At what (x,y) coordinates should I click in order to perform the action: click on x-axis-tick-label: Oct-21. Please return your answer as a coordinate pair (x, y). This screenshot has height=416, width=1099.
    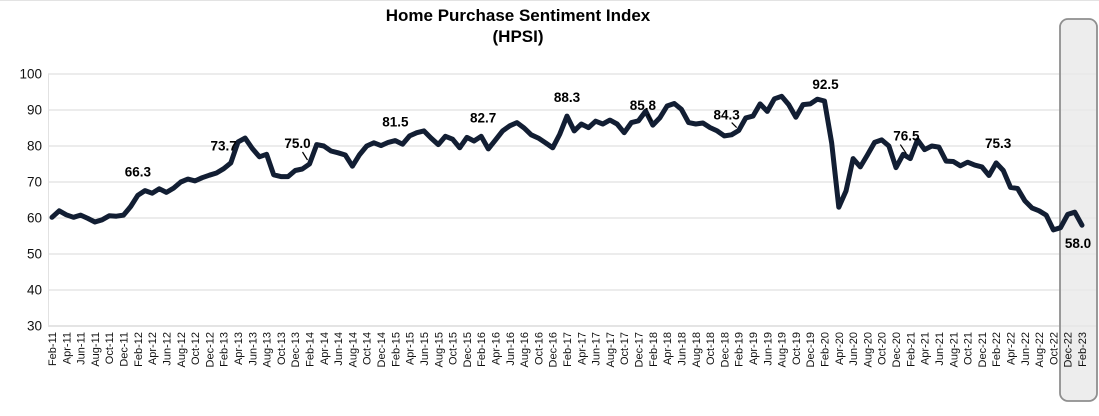
    Looking at the image, I should click on (969, 348).